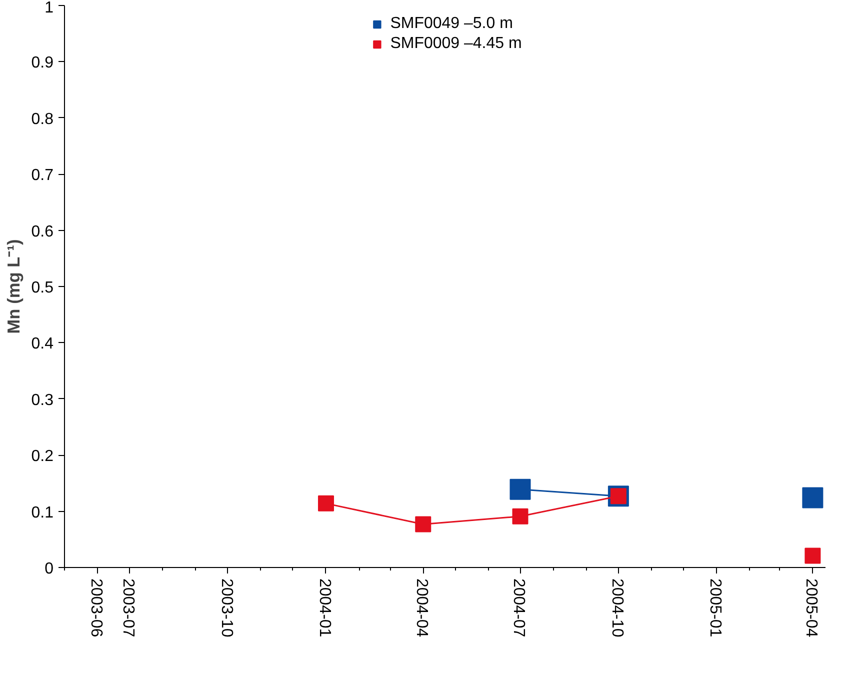 The height and width of the screenshot is (673, 848). Describe the element at coordinates (42, 175) in the screenshot. I see `y-tick-label: 0.7` at that location.